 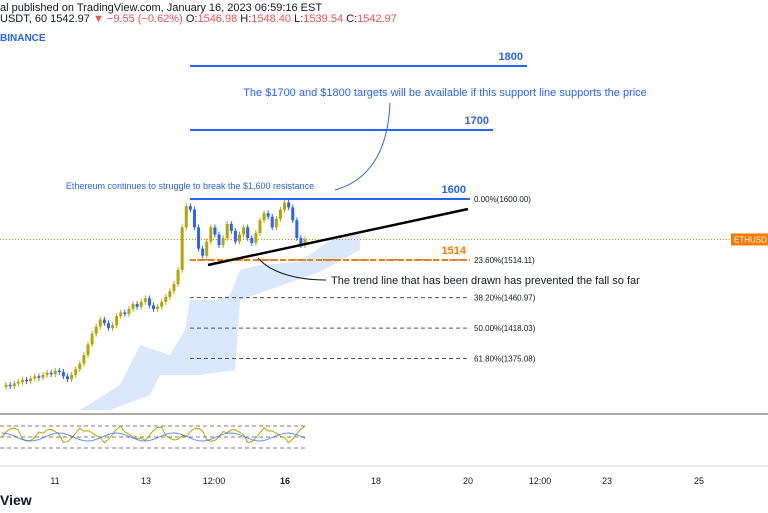 What do you see at coordinates (352, 19) in the screenshot?
I see `close-label: C:` at bounding box center [352, 19].